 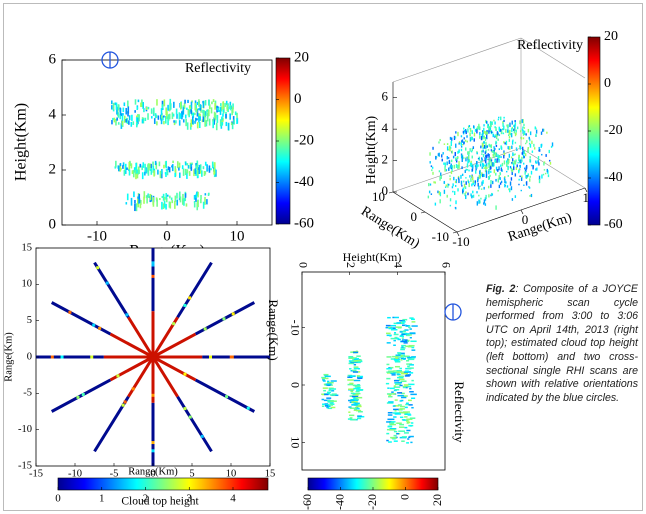 What do you see at coordinates (174, 368) in the screenshot?
I see `spoke-inner` at bounding box center [174, 368].